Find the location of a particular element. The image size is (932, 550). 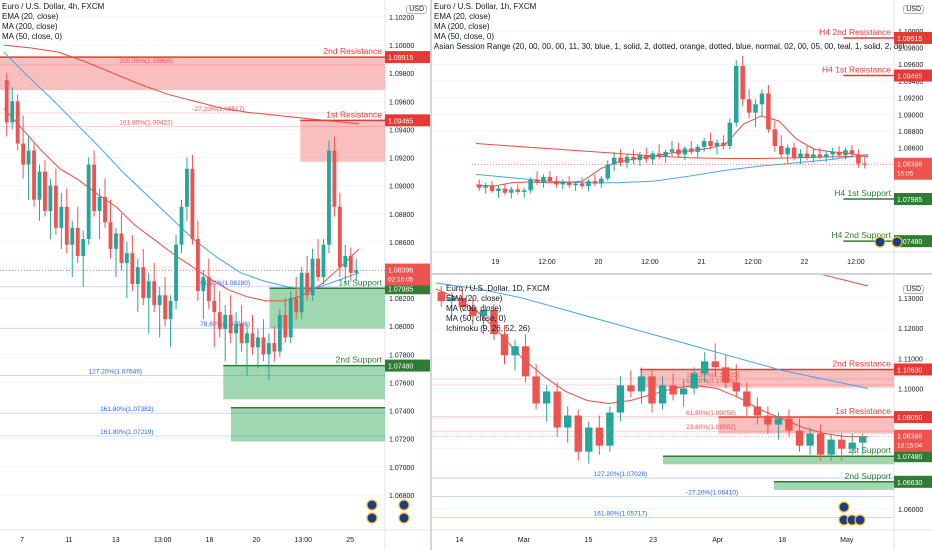

fib-label: 61.80%(1.10115) is located at coordinates (710, 381).